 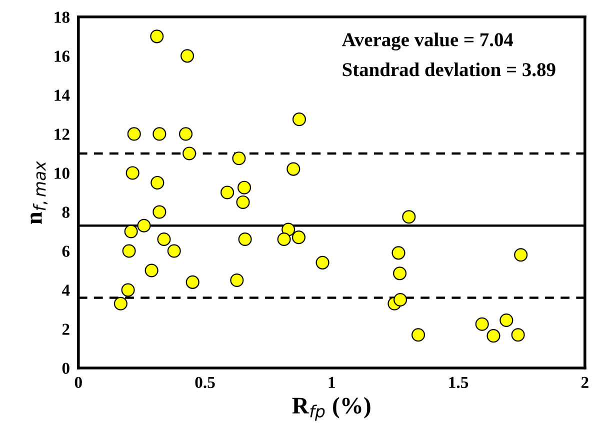 I want to click on y-tick-label: 18, so click(x=62, y=17).